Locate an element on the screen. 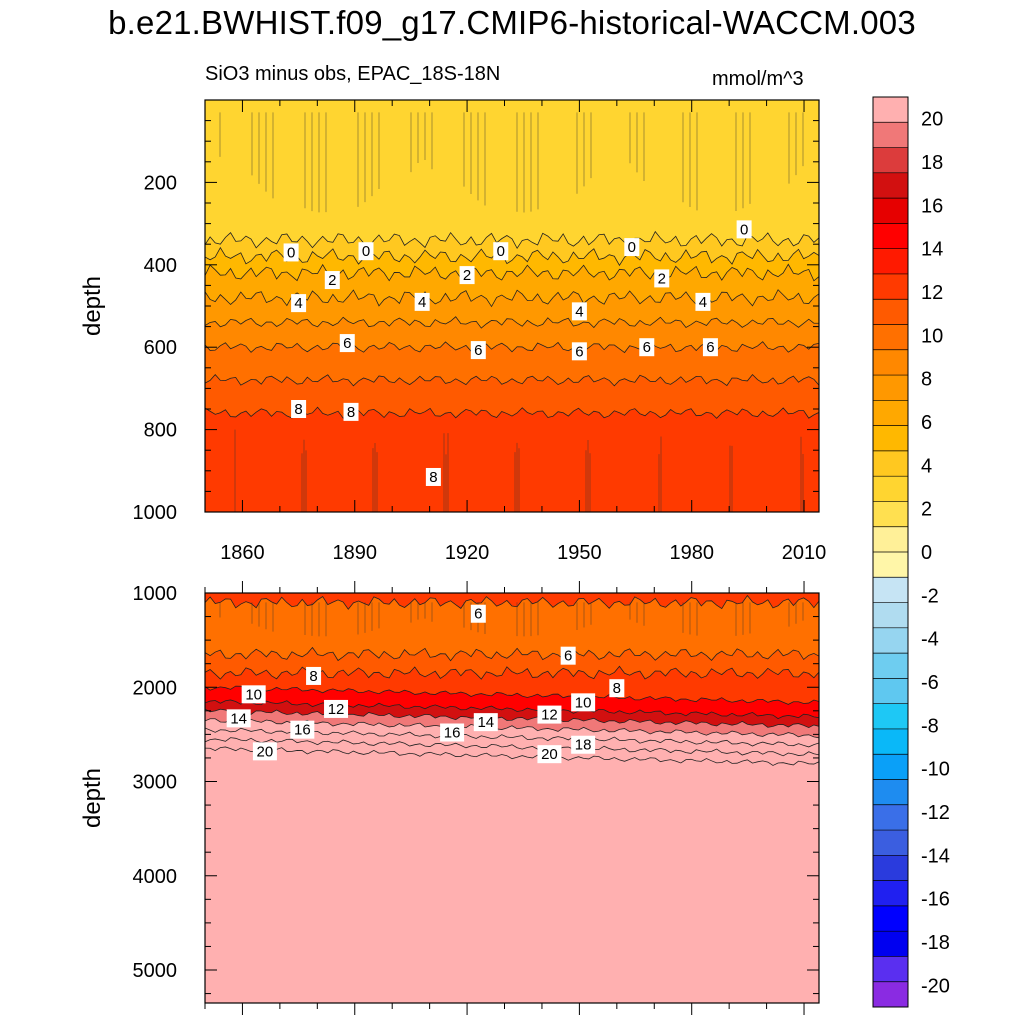  x-tick-label: 1950 is located at coordinates (579, 553).